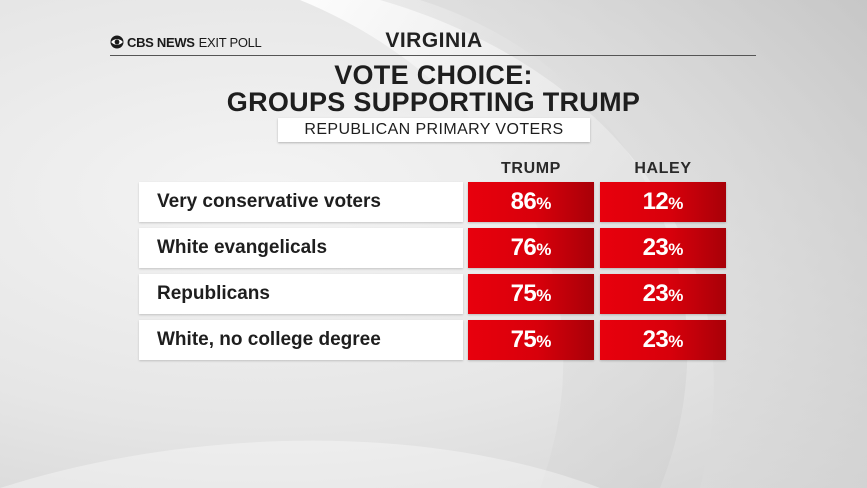  I want to click on brand-name: CBS NEWS, so click(161, 42).